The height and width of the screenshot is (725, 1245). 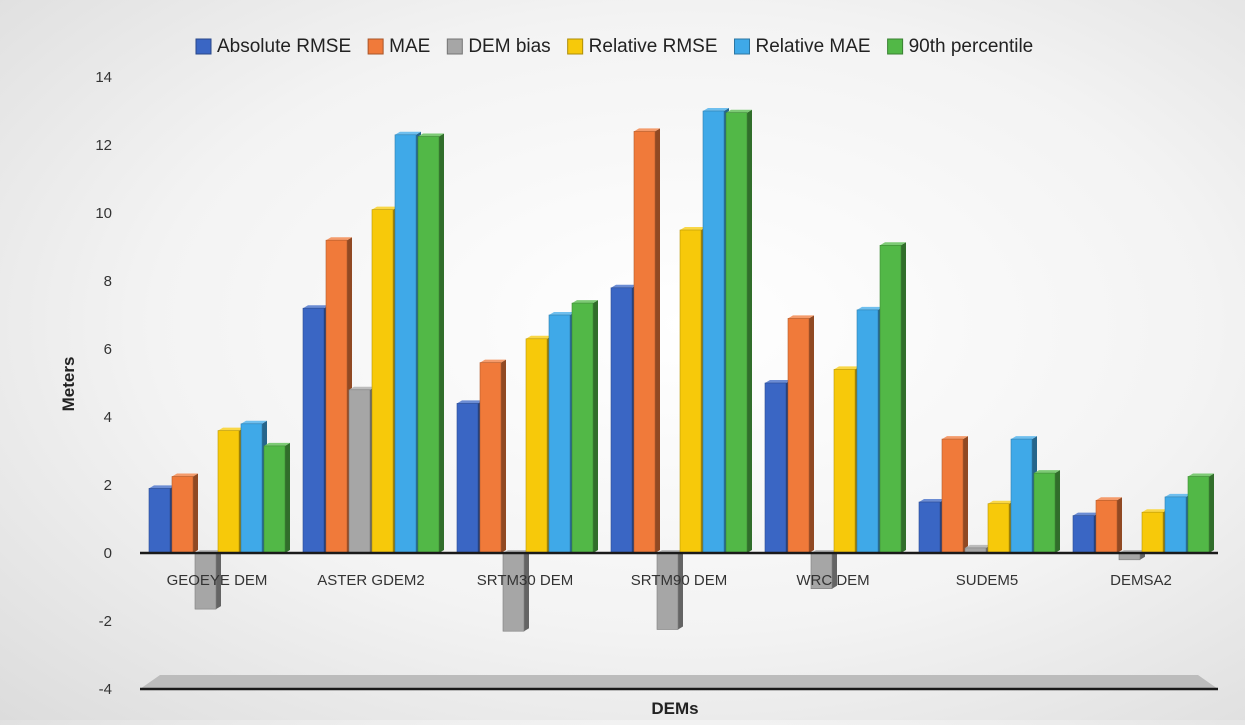 I want to click on bar-relative-rmse-sudem5, so click(x=1000, y=527).